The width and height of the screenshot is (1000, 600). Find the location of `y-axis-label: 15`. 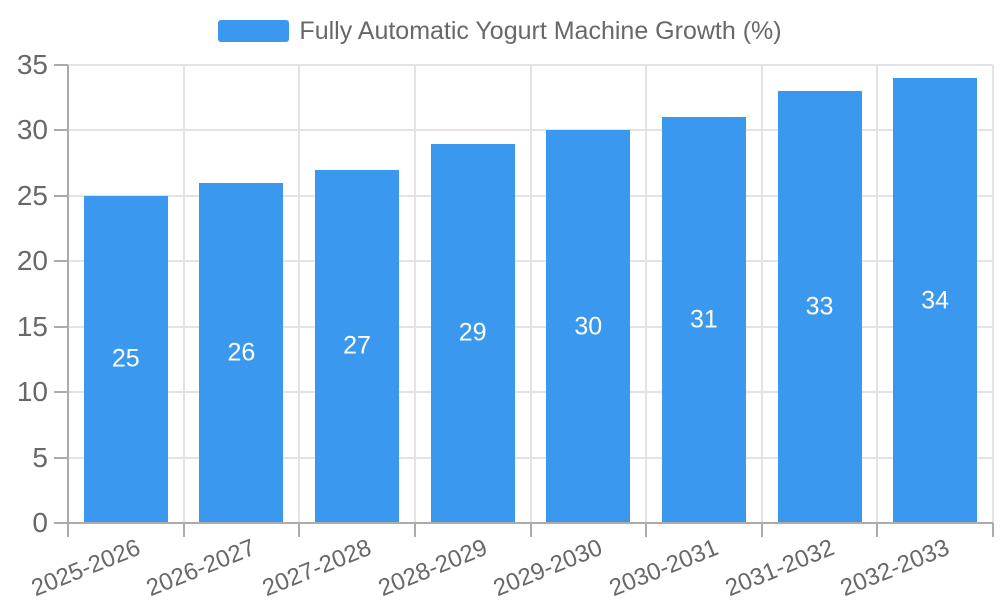

y-axis-label: 15 is located at coordinates (32, 326).